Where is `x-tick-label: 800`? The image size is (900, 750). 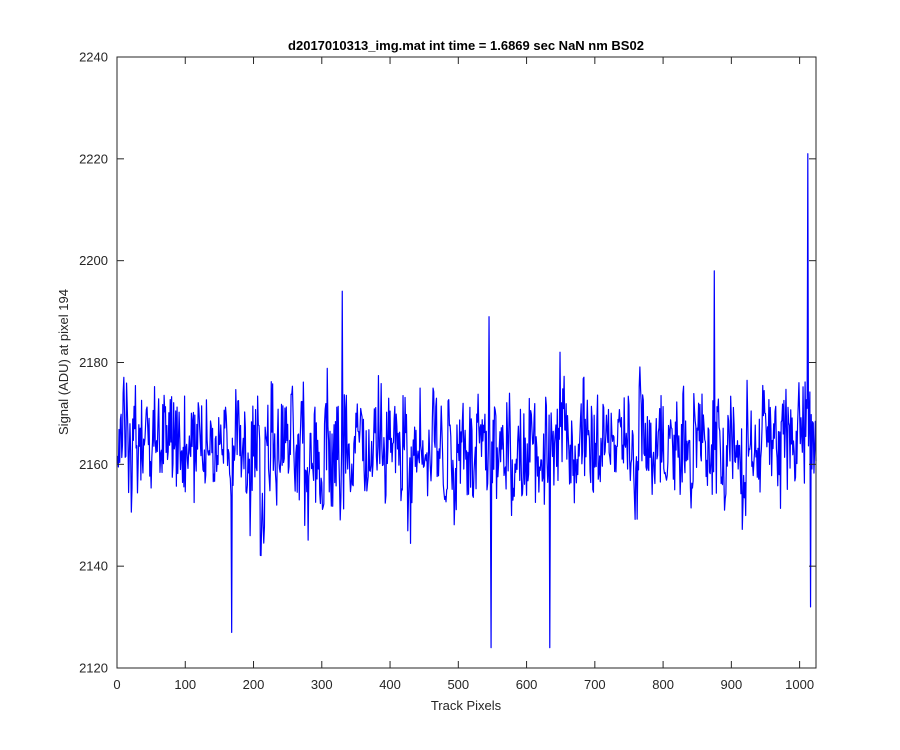
x-tick-label: 800 is located at coordinates (663, 684).